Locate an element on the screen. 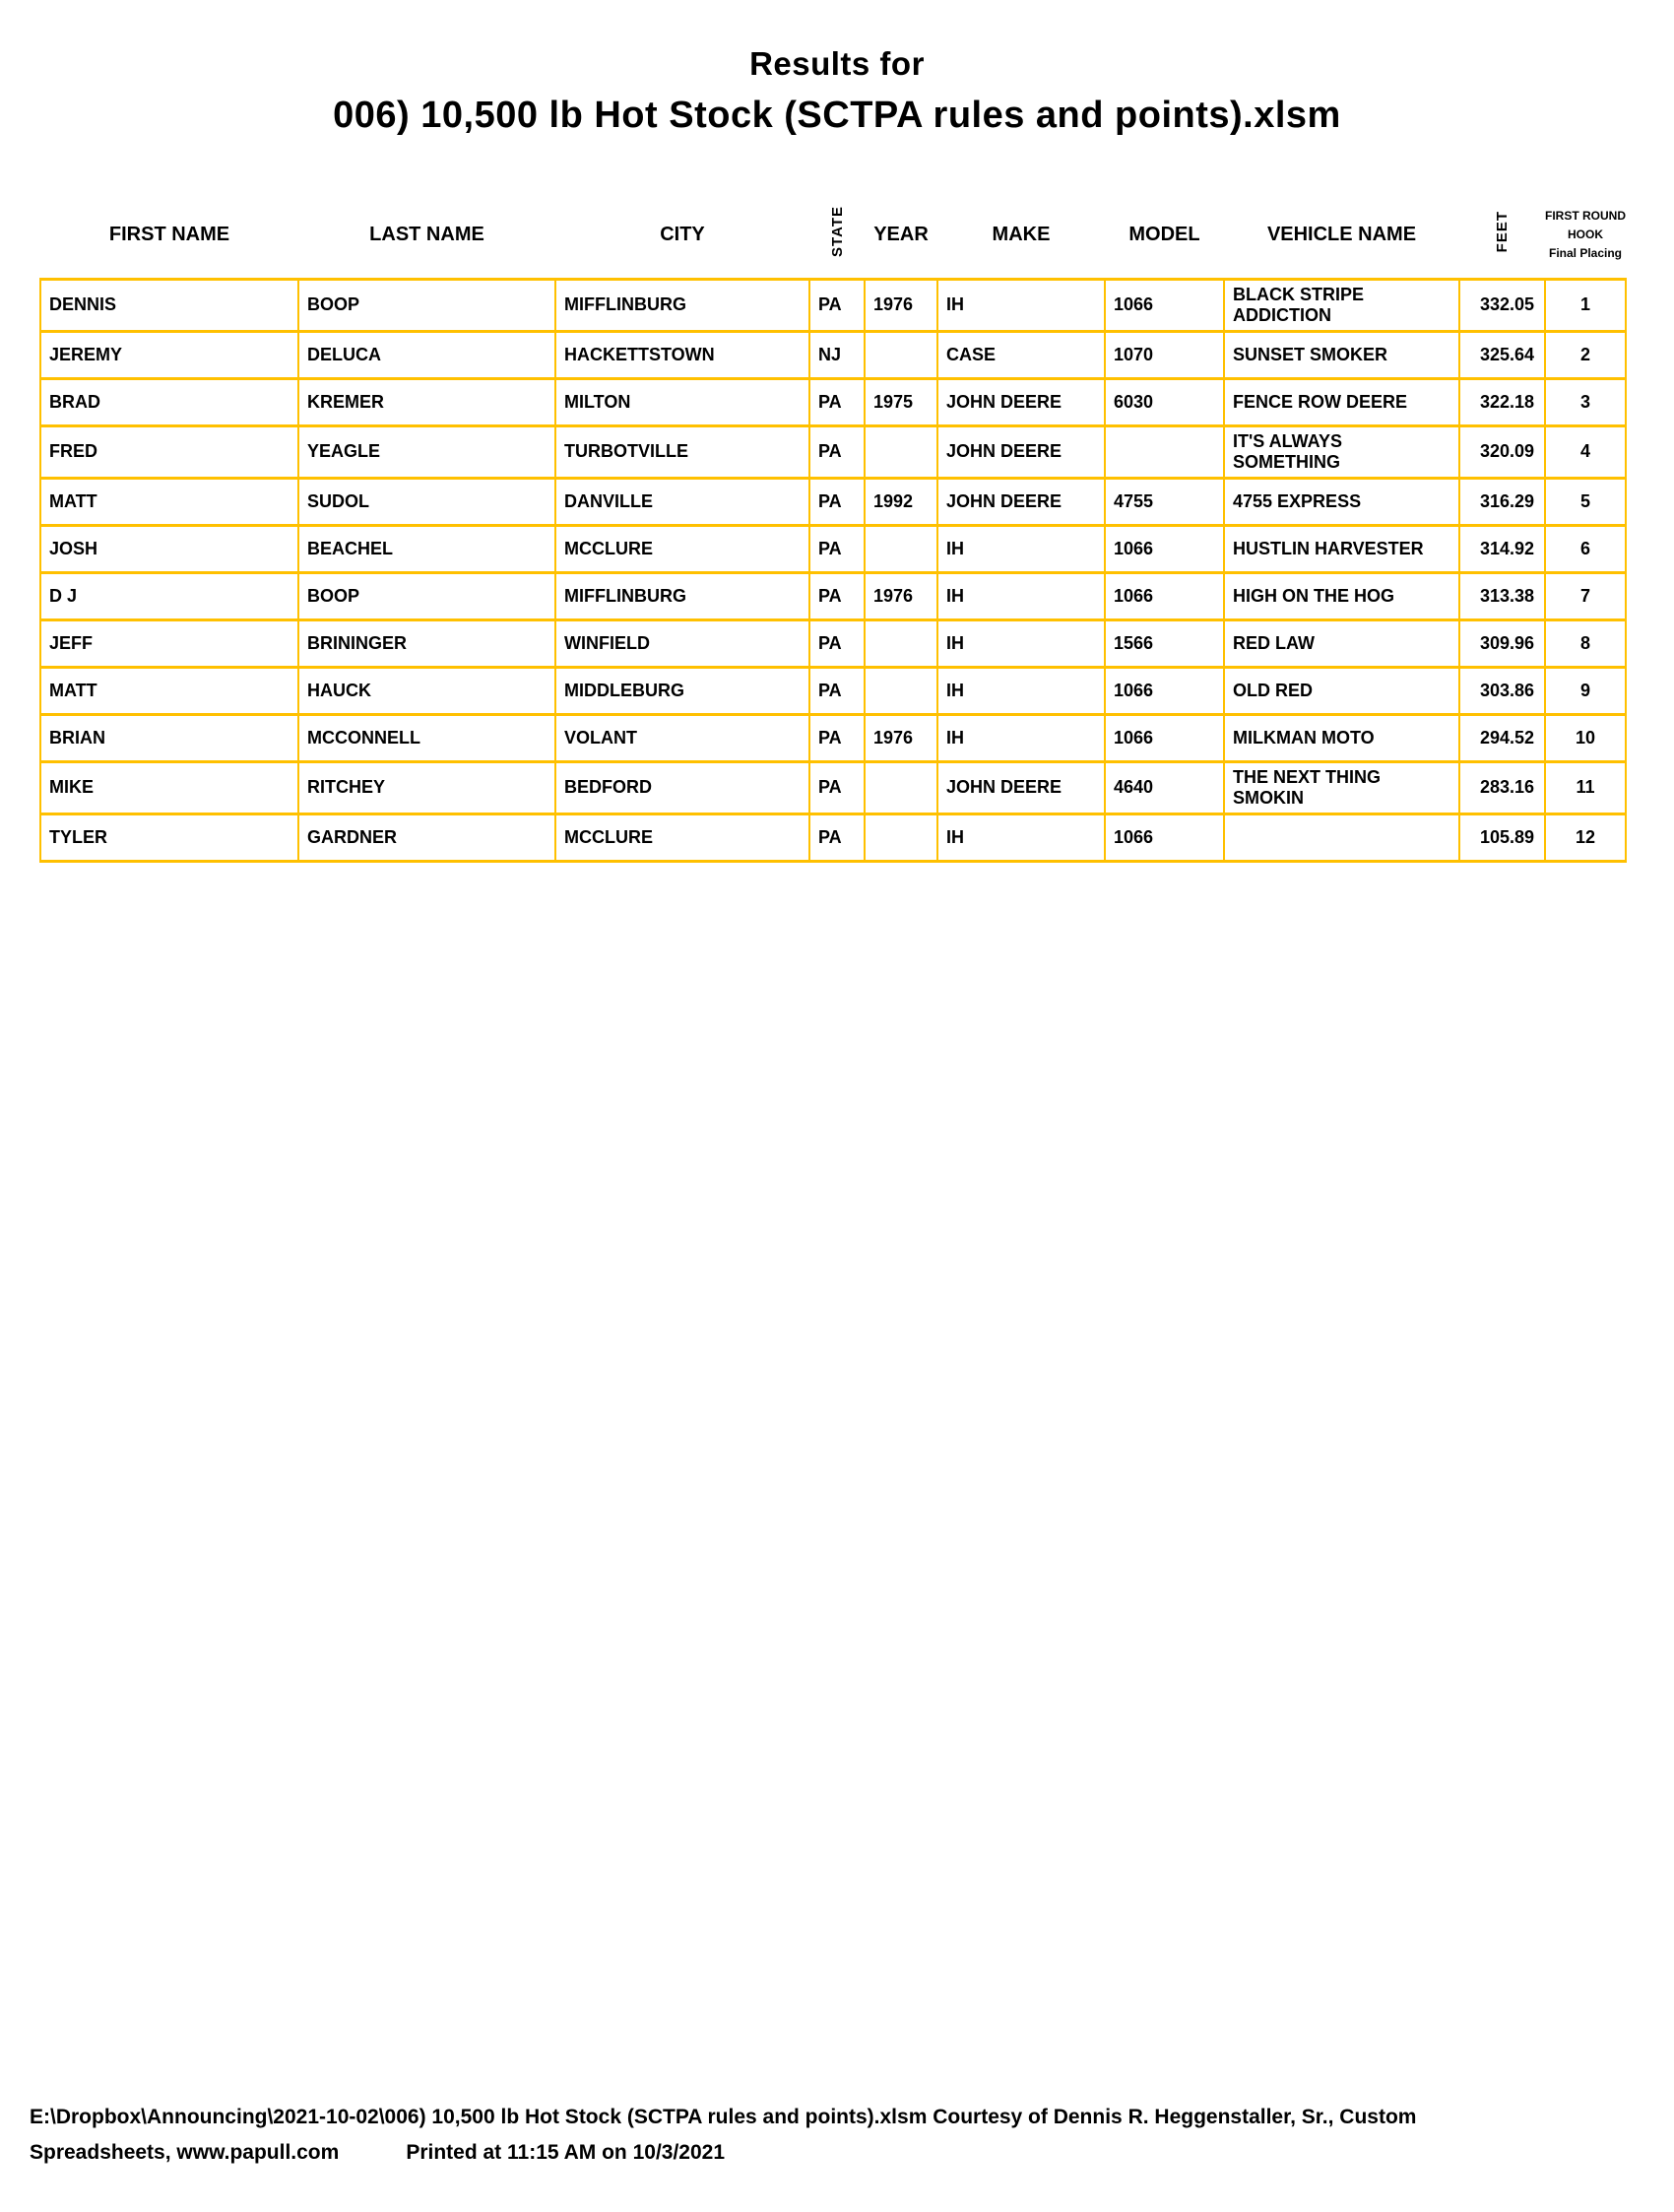  cell-last-name: BRININGER is located at coordinates (426, 643).